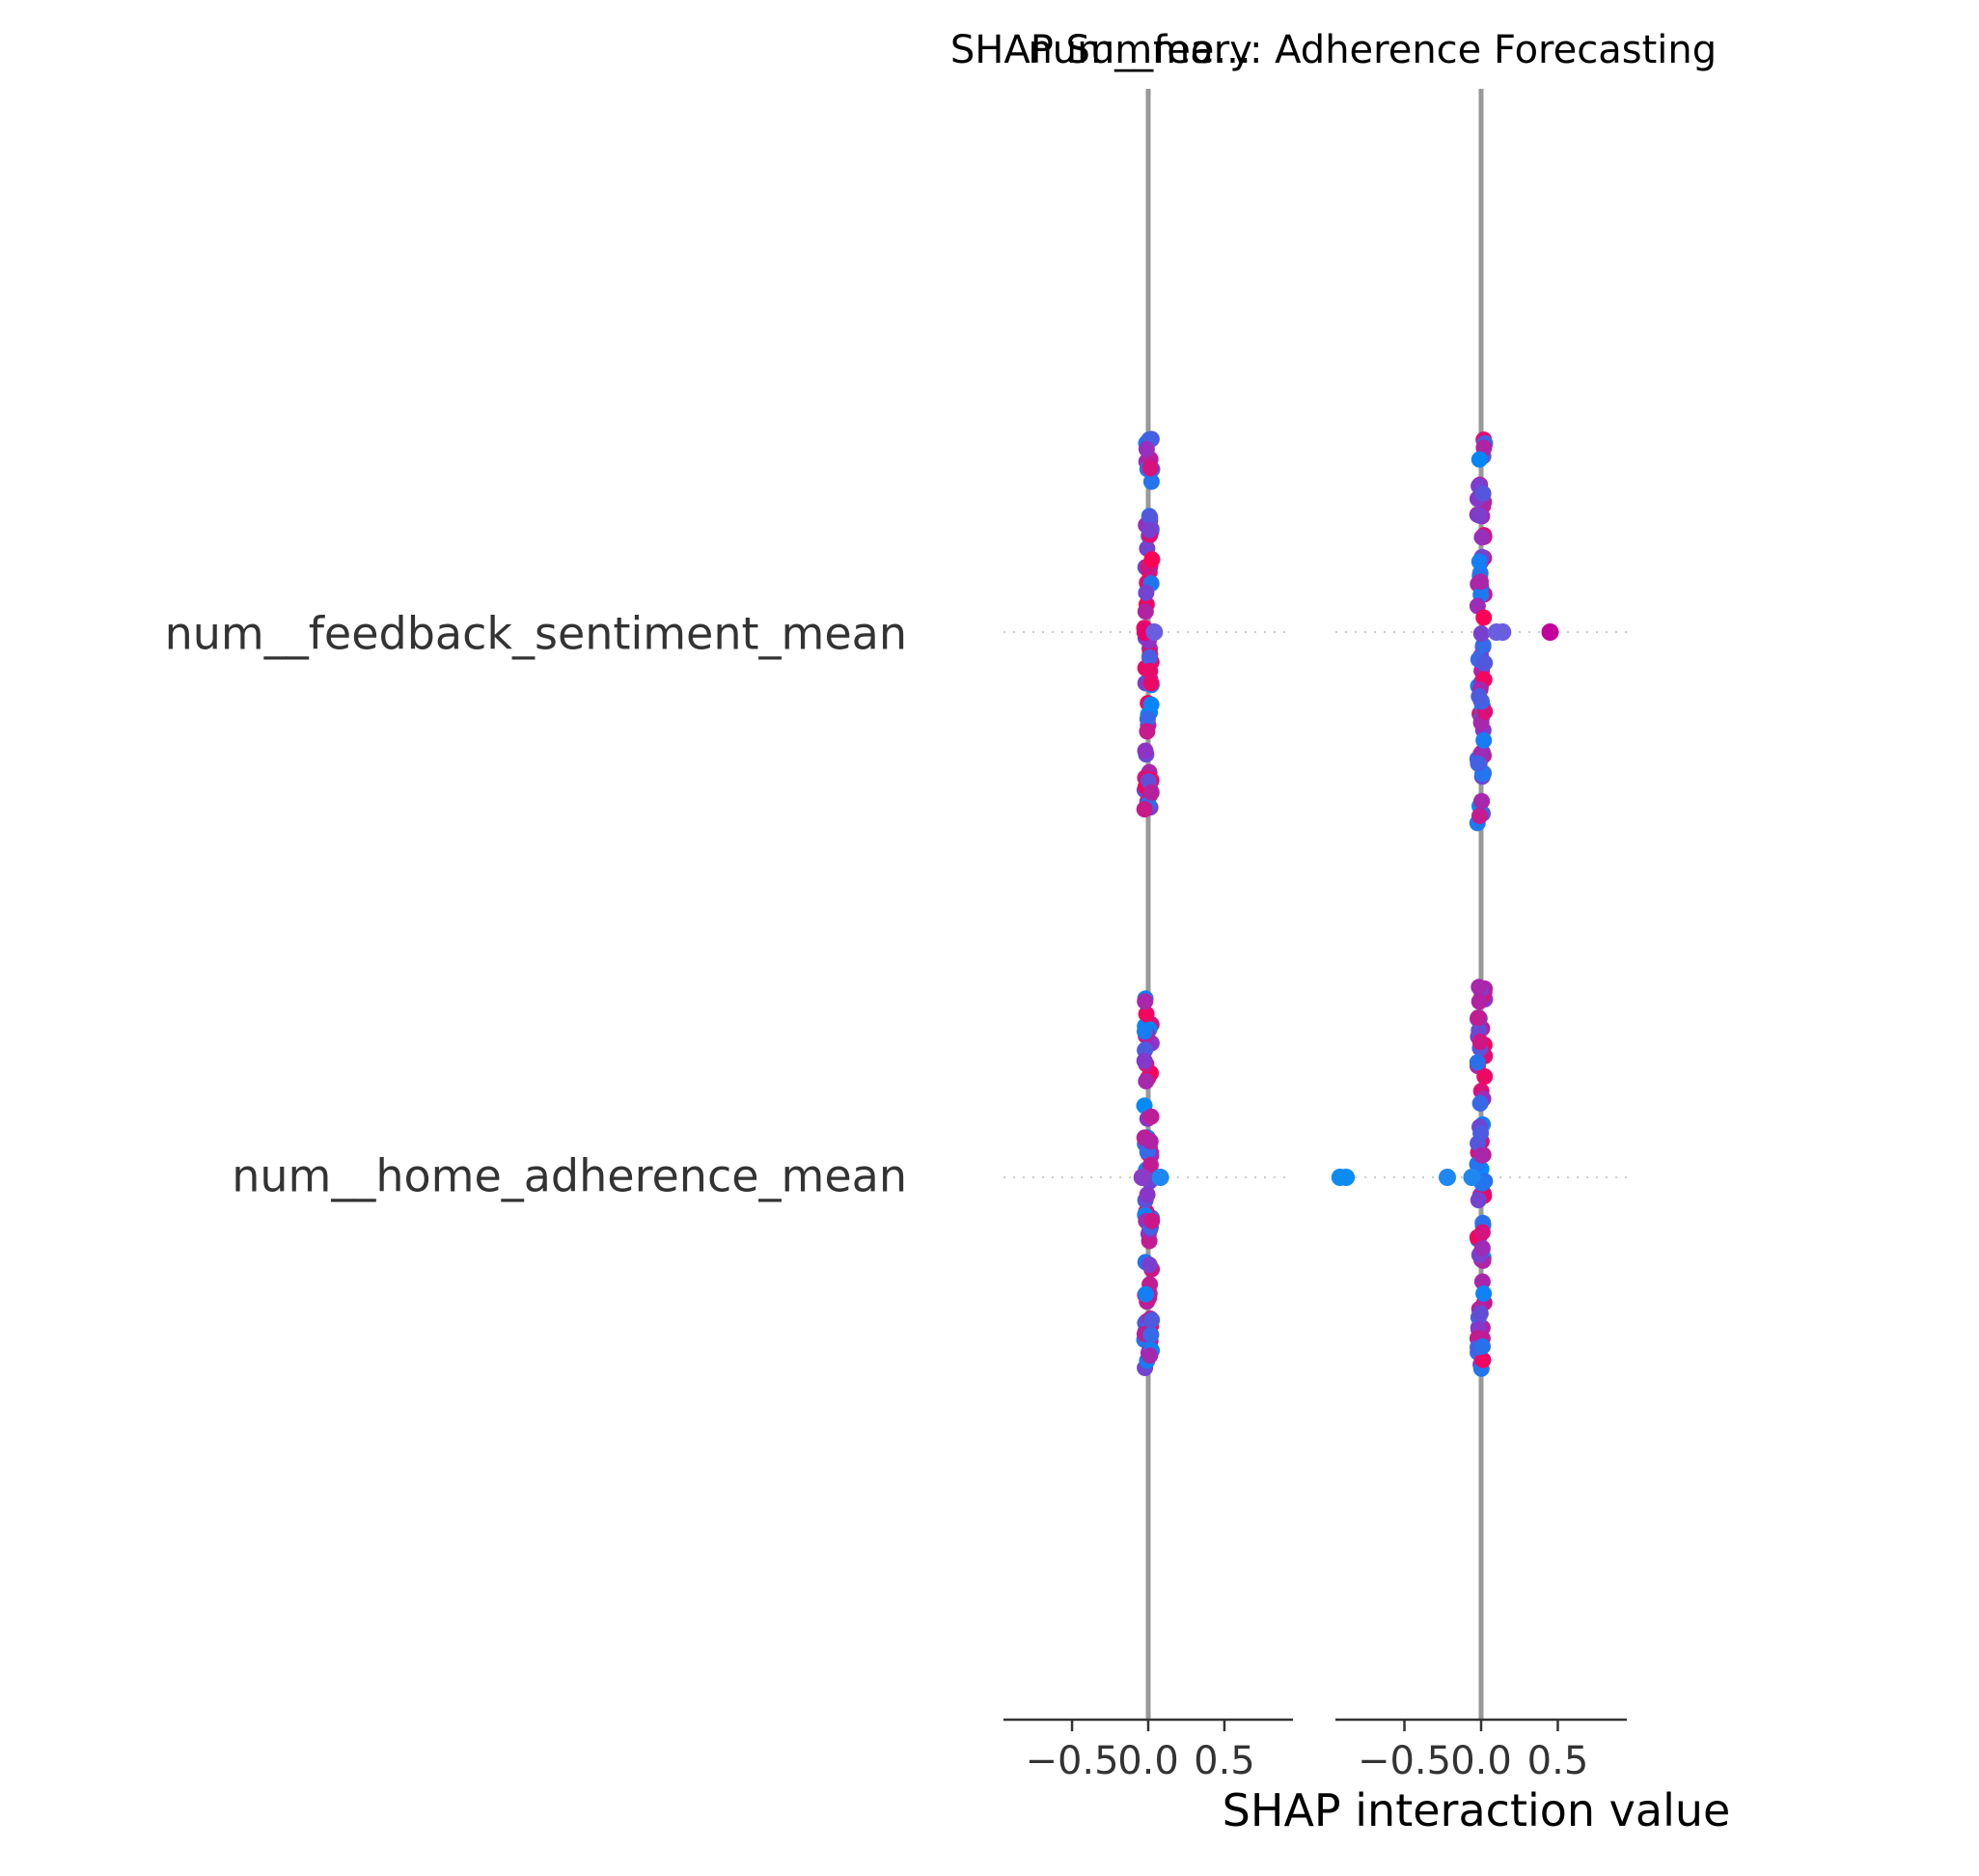 This screenshot has width=1979, height=1876. What do you see at coordinates (536, 634) in the screenshot?
I see `feature-label-feedback-sentiment: num__feedback_sentiment_mean` at bounding box center [536, 634].